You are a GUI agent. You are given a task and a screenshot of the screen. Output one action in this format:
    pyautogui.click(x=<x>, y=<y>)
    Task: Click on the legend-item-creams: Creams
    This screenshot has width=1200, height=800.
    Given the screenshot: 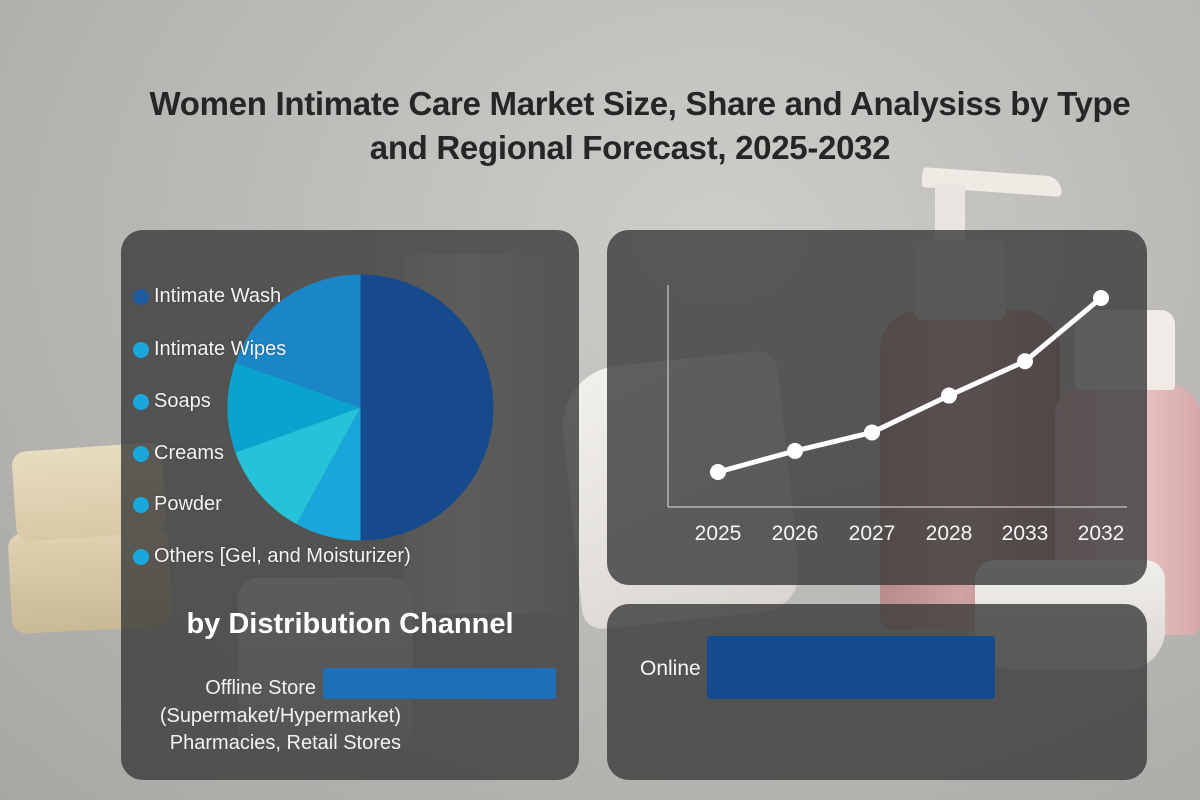 What is the action you would take?
    pyautogui.click(x=178, y=453)
    